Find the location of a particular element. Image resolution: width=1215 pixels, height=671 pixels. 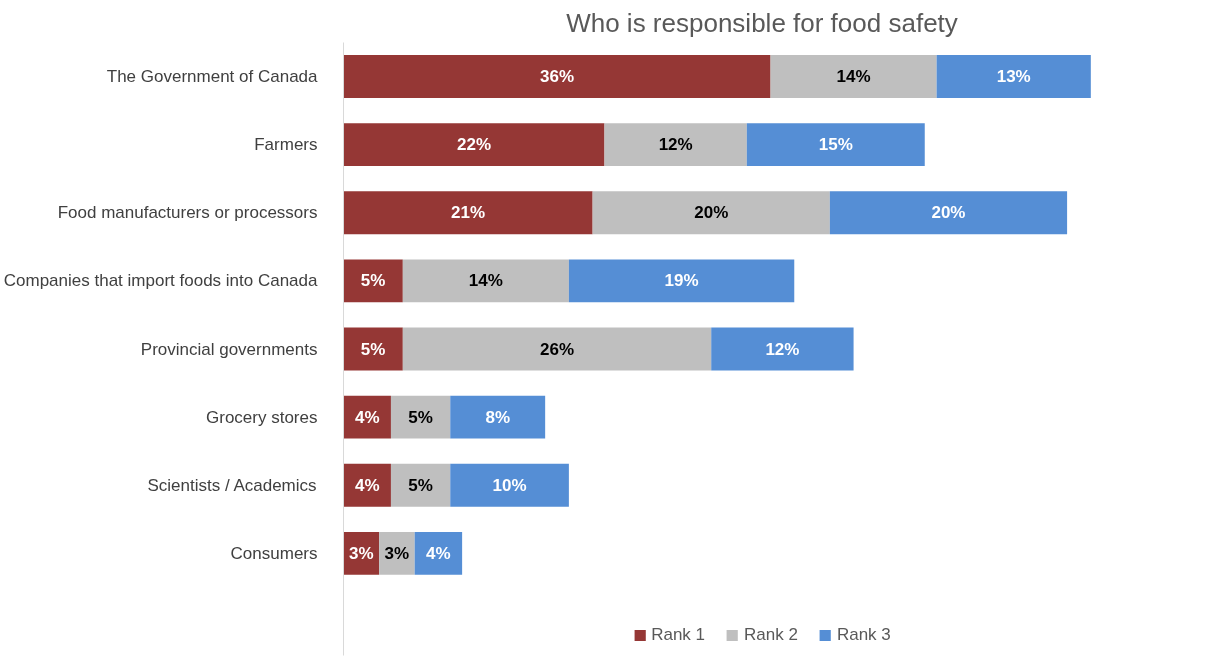

data-label: 8% is located at coordinates (497, 417).